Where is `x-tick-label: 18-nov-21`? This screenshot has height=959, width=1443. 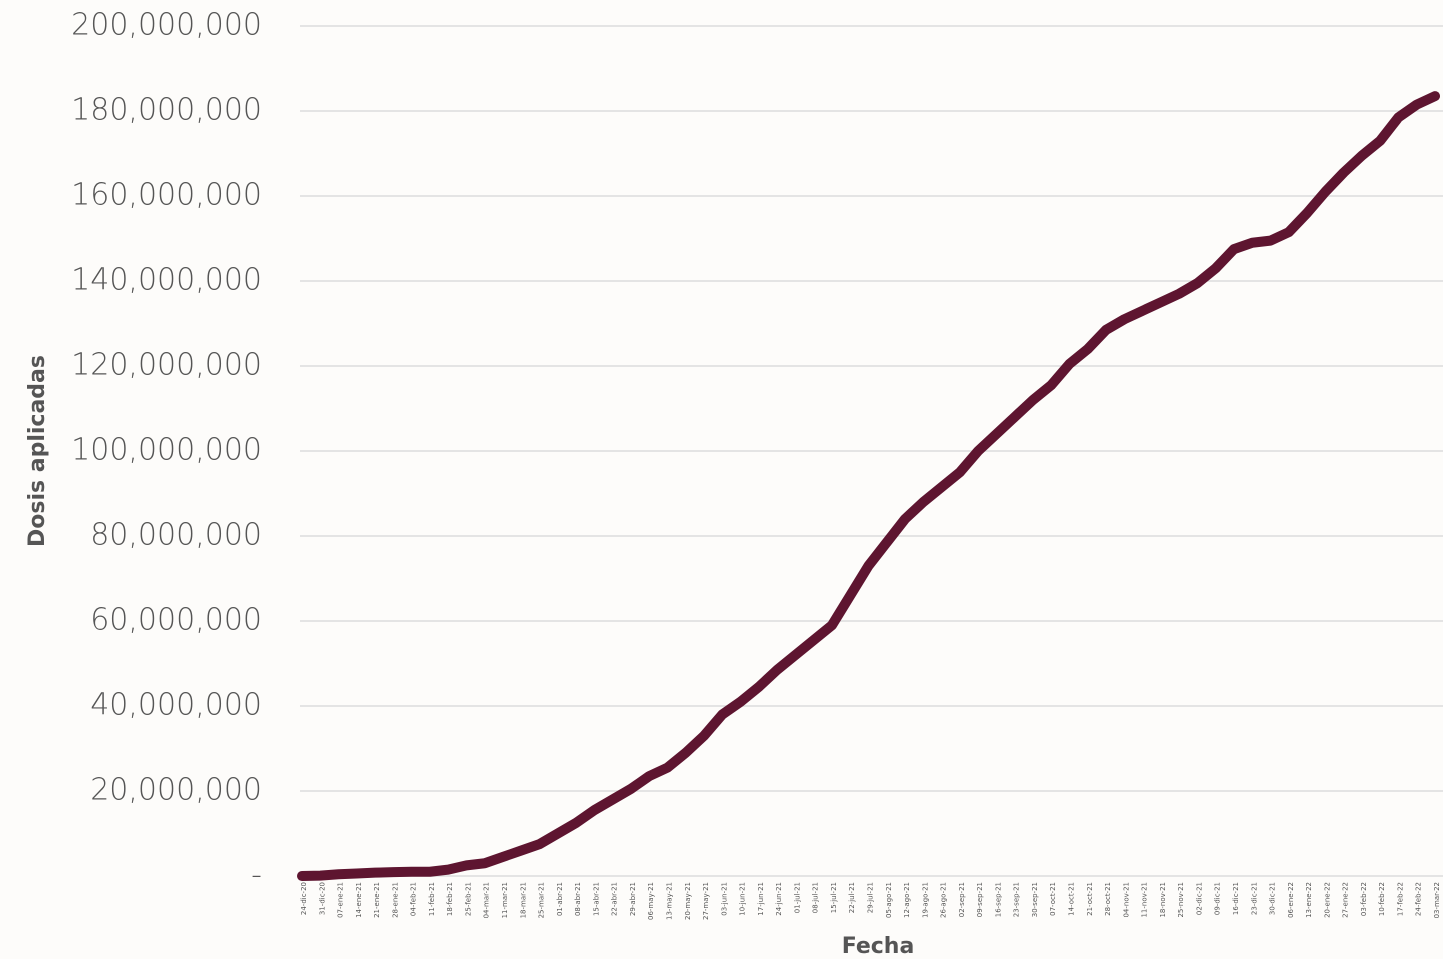 x-tick-label: 18-nov-21 is located at coordinates (1163, 900).